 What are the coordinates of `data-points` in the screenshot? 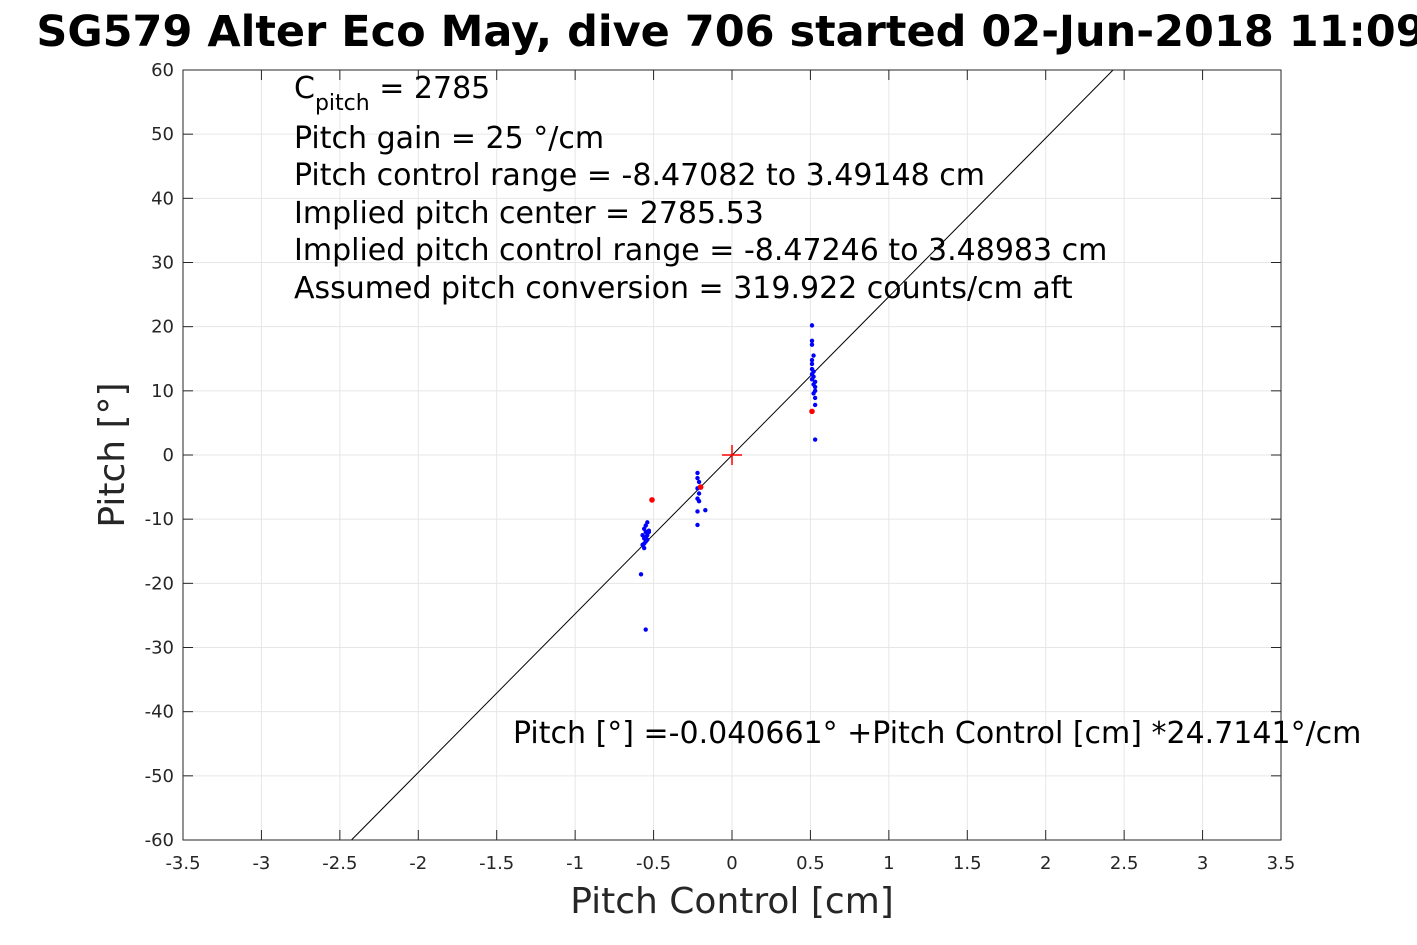 It's located at (728, 477).